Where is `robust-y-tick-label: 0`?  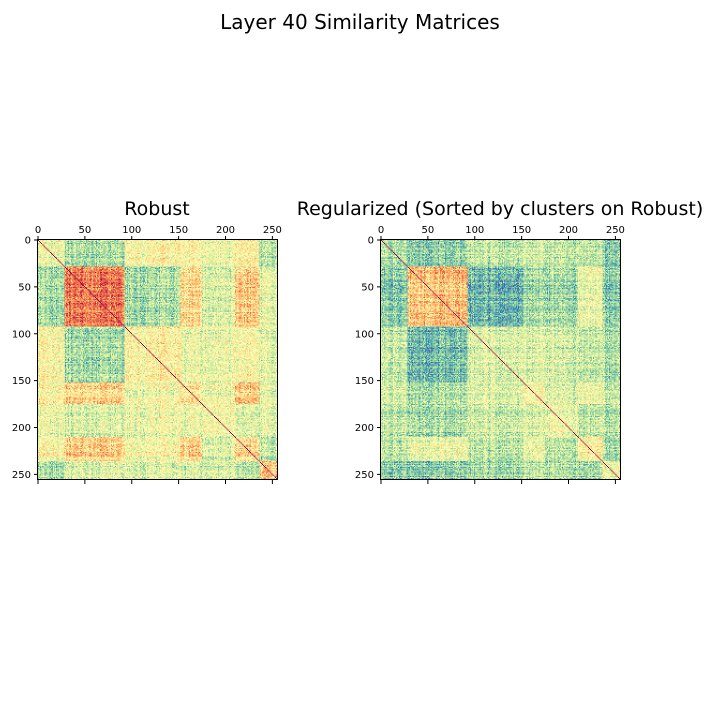
robust-y-tick-label: 0 is located at coordinates (28, 241).